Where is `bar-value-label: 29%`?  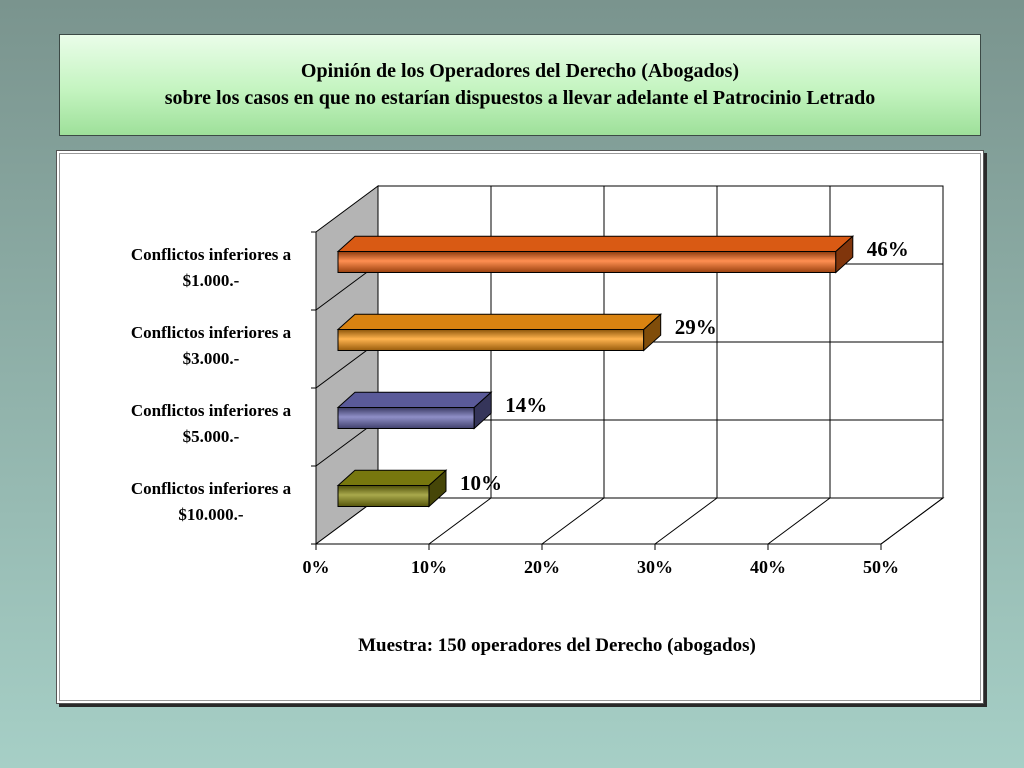 bar-value-label: 29% is located at coordinates (696, 327).